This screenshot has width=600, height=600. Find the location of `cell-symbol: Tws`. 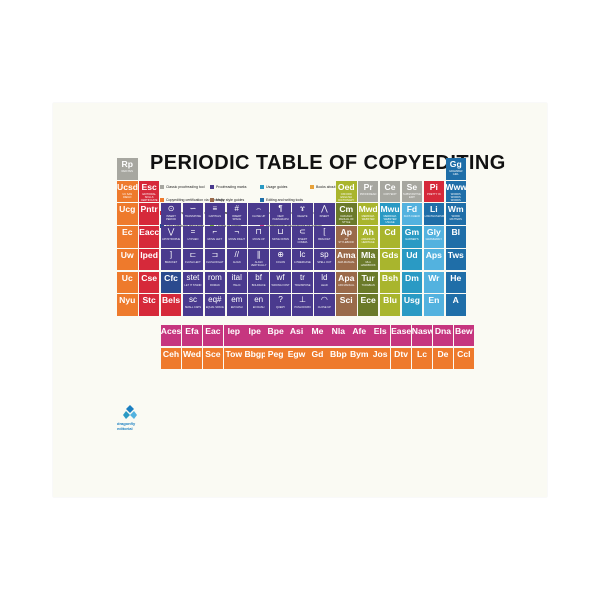

cell-symbol: Tws is located at coordinates (455, 254).